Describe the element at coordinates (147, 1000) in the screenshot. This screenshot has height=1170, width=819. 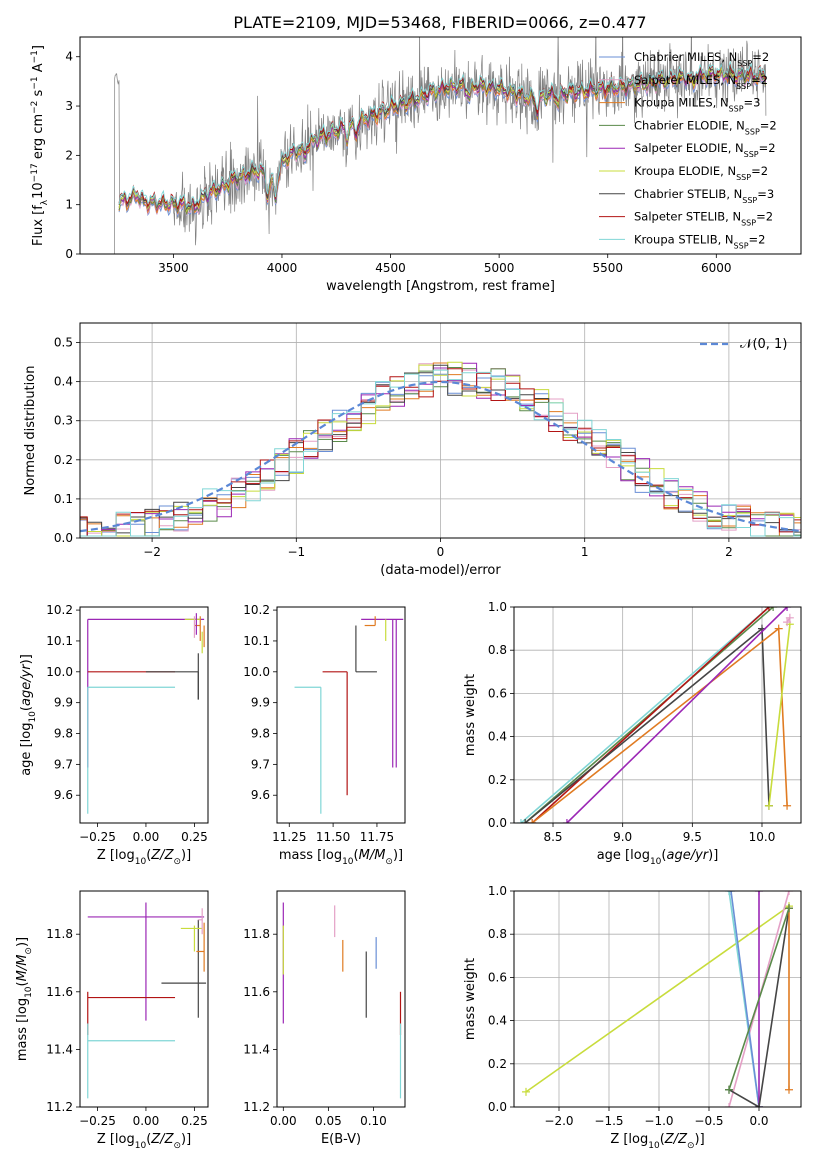
I see `mass_vs_Z-plot-area` at that location.